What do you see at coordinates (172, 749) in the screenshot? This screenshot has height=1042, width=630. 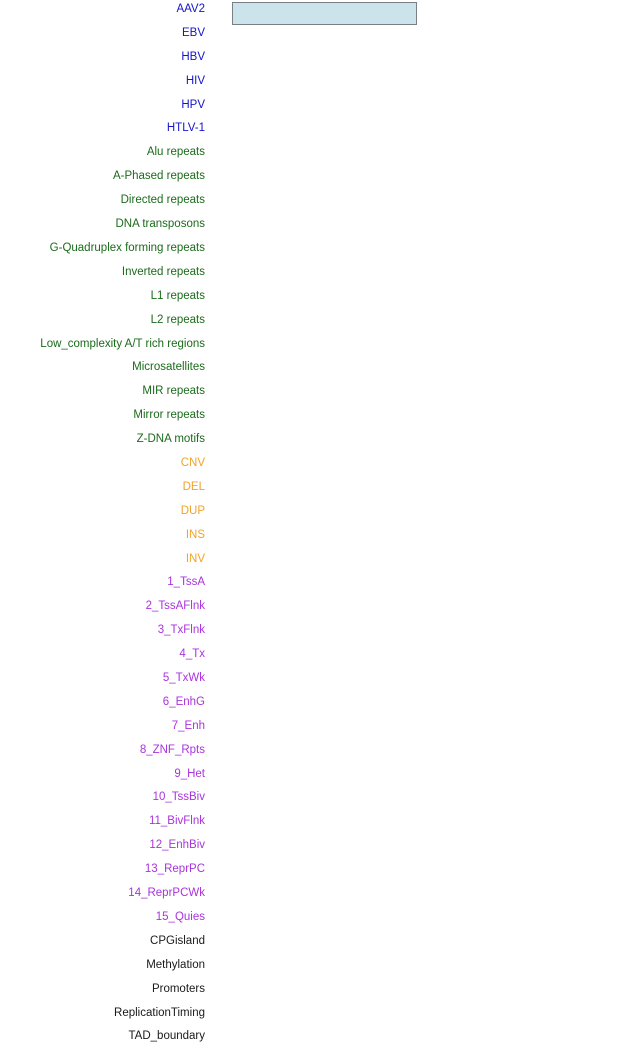 I see `track-label-8-znf-rpts: 8_ZNF_Rpts` at bounding box center [172, 749].